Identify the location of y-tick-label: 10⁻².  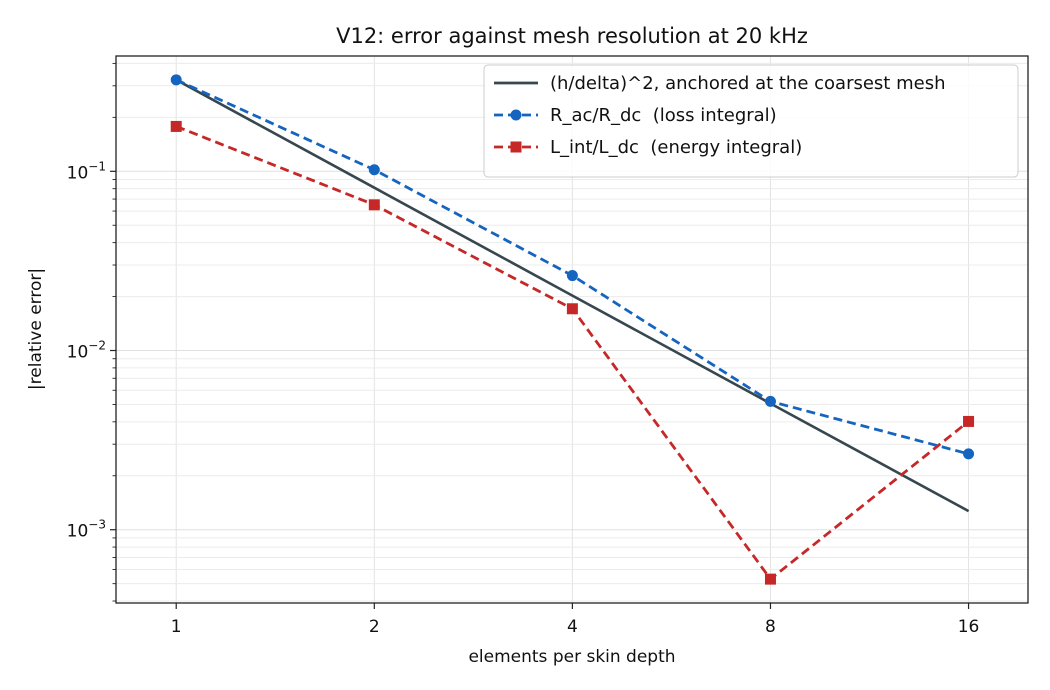
(86, 351).